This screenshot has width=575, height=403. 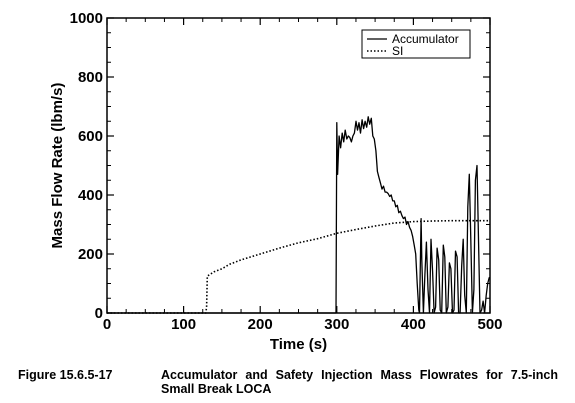 What do you see at coordinates (260, 324) in the screenshot?
I see `x-tick-label: 200` at bounding box center [260, 324].